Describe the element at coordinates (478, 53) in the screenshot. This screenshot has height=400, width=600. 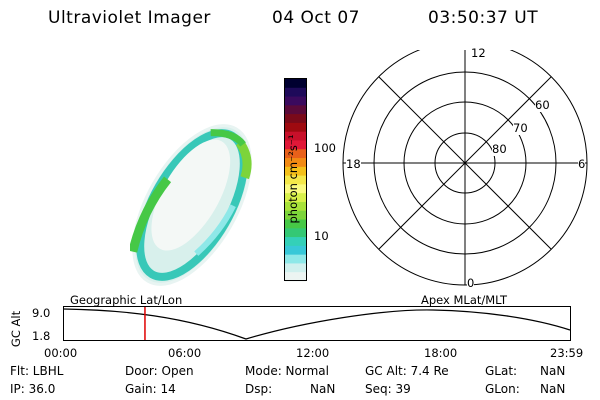
I see `mlt-label-12: 12` at that location.